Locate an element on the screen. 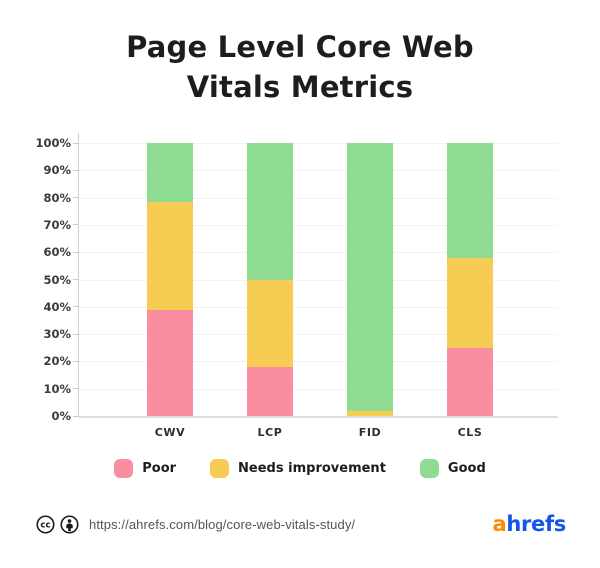 This screenshot has height=568, width=600. y-axis-label: 20% is located at coordinates (57, 361).